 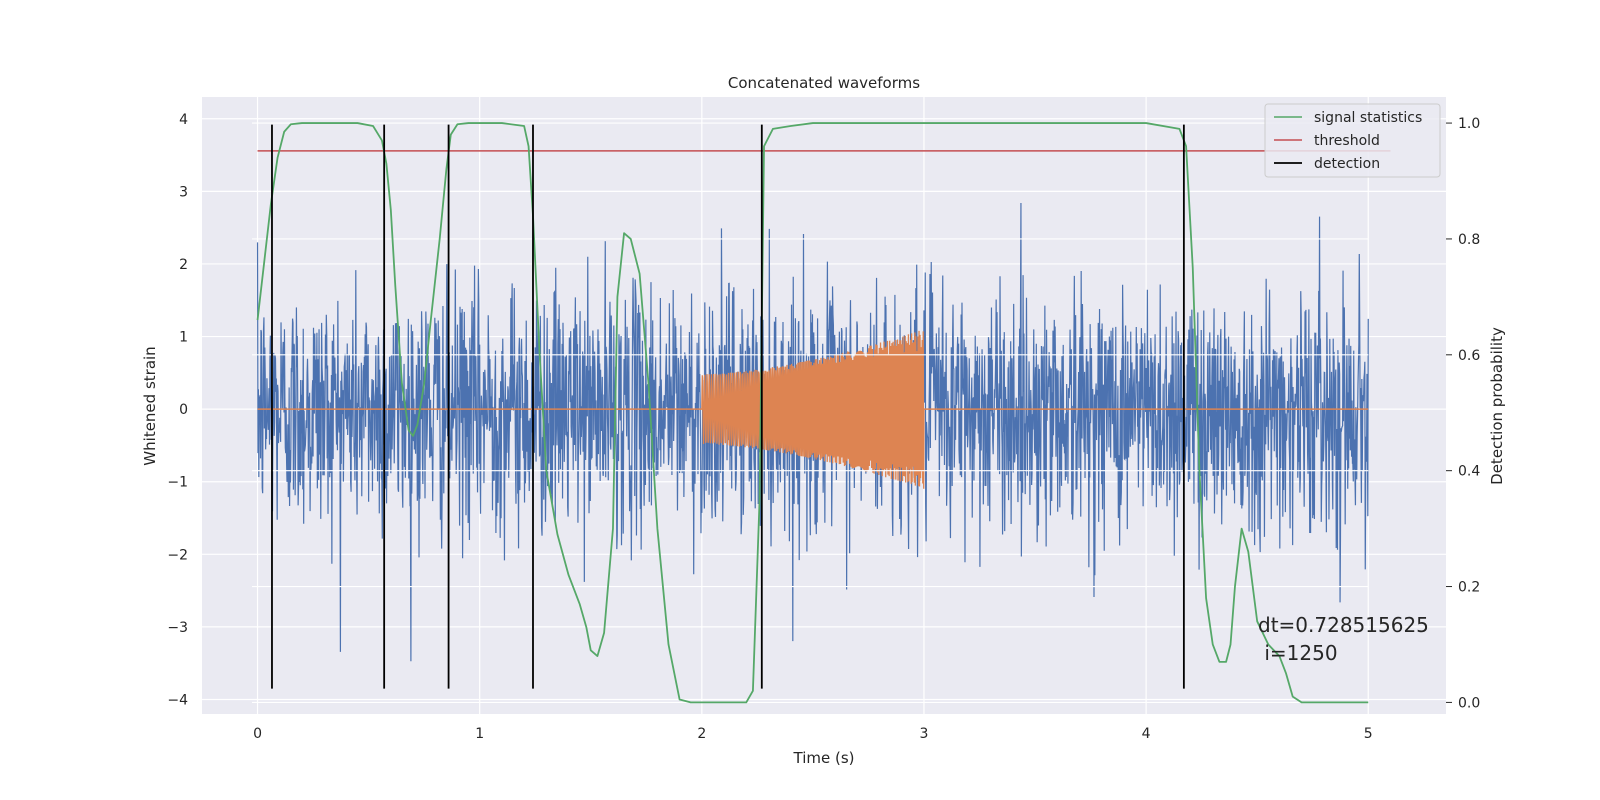 I want to click on right-y-axis-label: Detection probability, so click(x=1497, y=406).